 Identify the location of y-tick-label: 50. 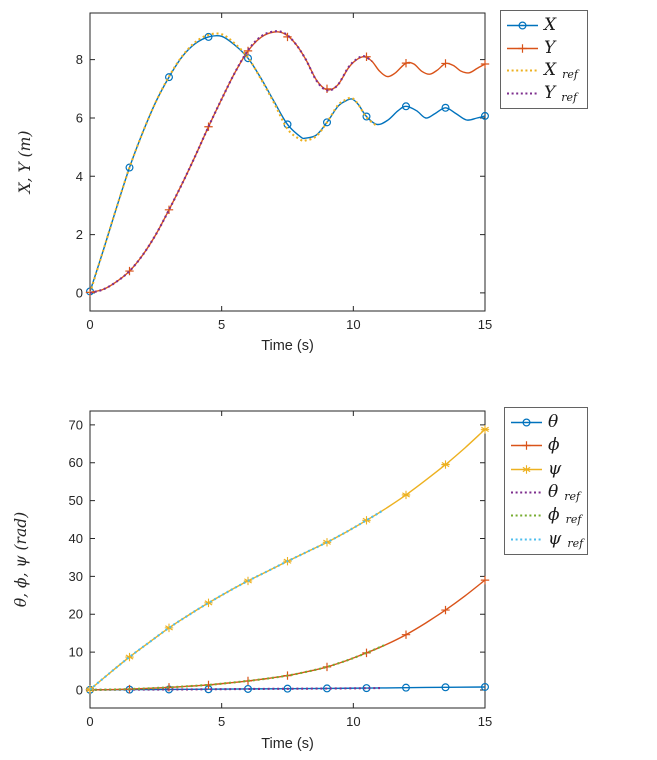
(76, 500).